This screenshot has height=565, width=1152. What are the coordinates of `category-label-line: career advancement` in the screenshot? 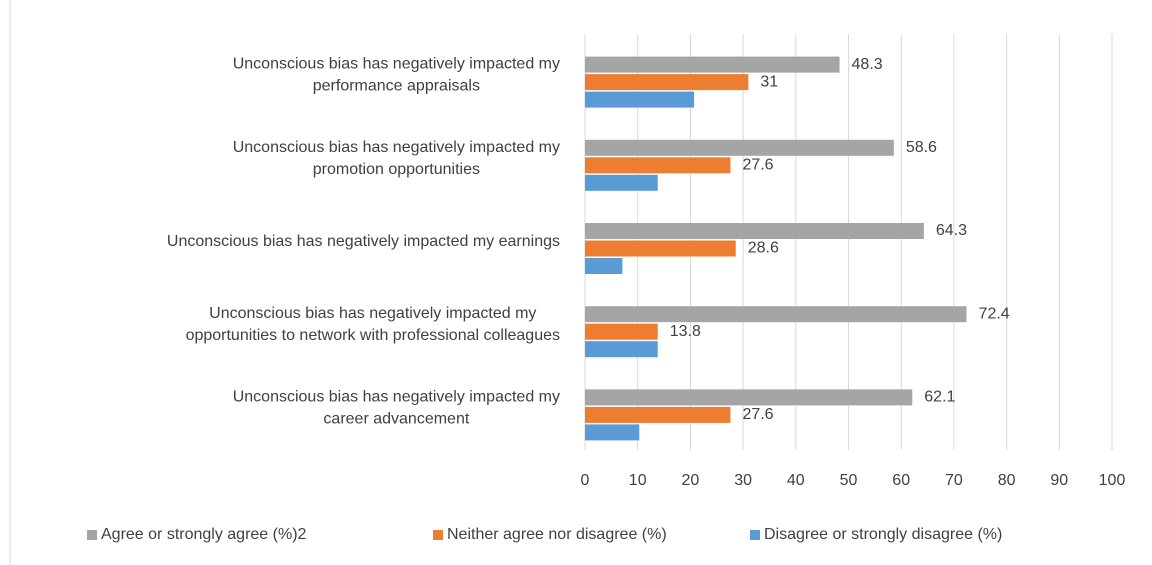 It's located at (396, 419).